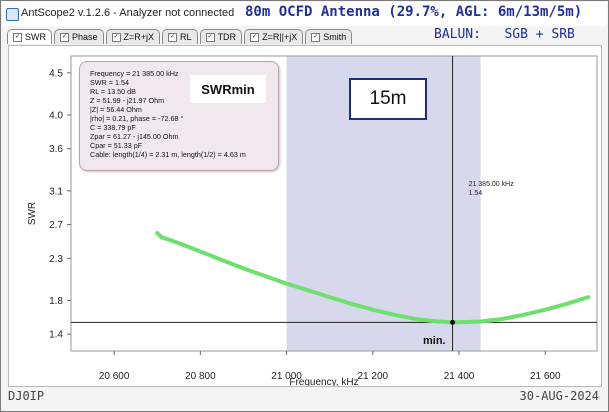 The image size is (609, 412). What do you see at coordinates (113, 91) in the screenshot?
I see `info-line: RL = 13.50 dB` at bounding box center [113, 91].